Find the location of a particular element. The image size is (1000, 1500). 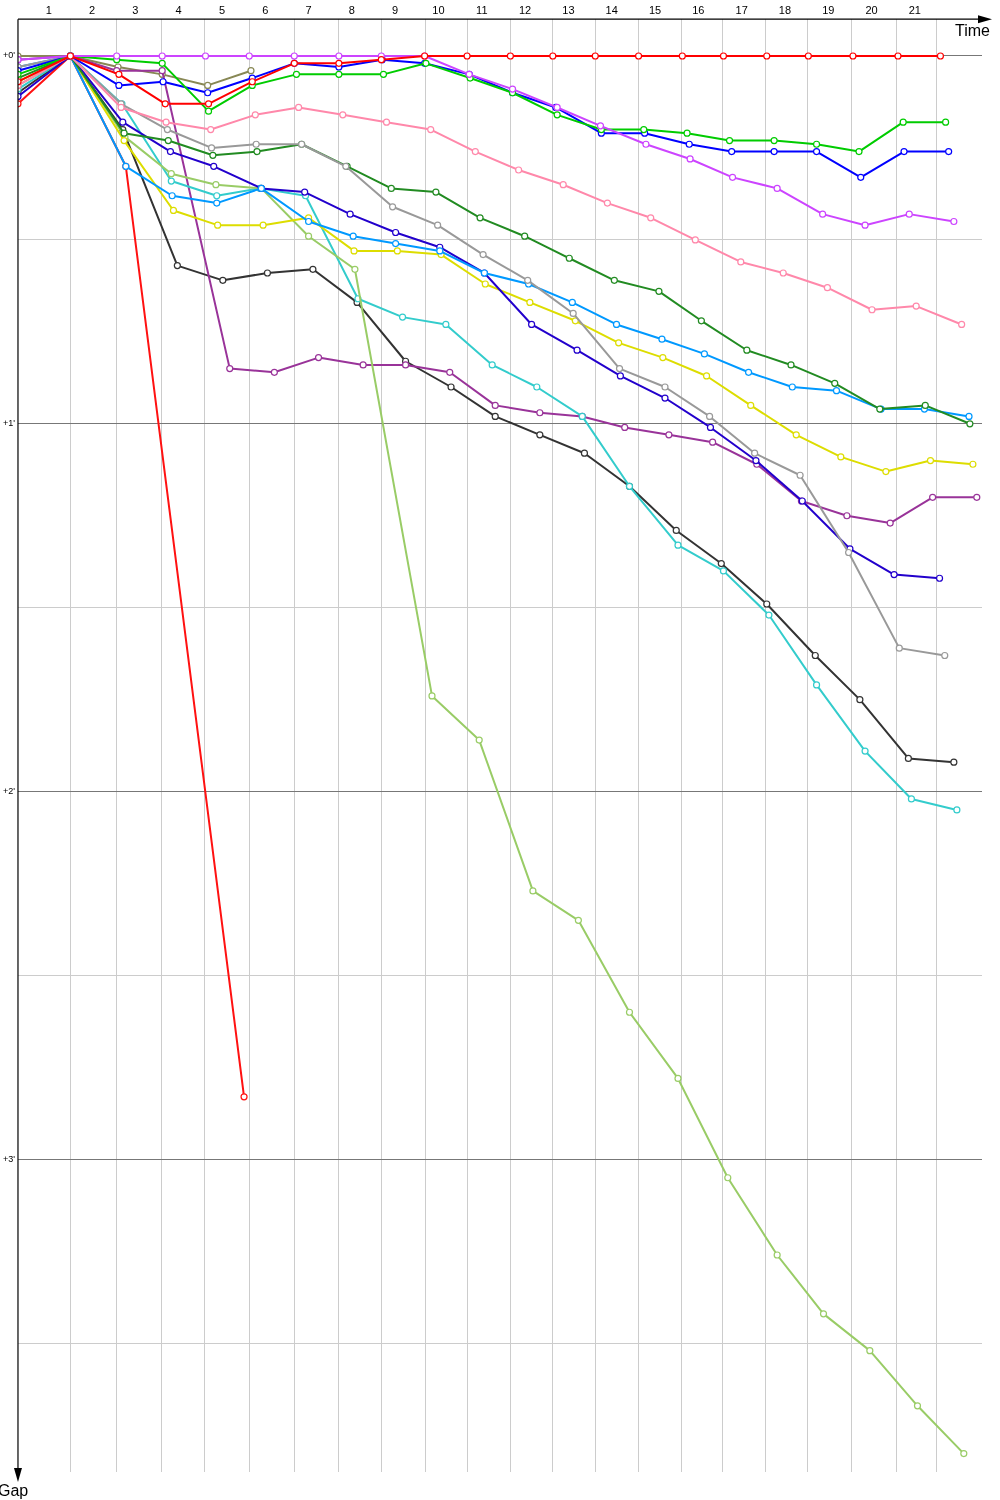

x-tick-label: 16 is located at coordinates (698, 9).